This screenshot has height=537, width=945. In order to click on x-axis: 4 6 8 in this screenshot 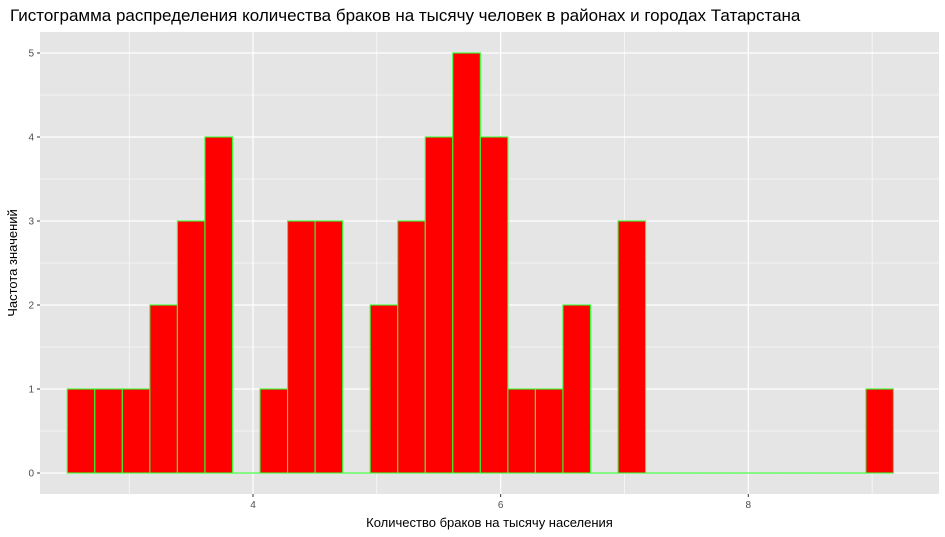, I will do `click(501, 502)`.